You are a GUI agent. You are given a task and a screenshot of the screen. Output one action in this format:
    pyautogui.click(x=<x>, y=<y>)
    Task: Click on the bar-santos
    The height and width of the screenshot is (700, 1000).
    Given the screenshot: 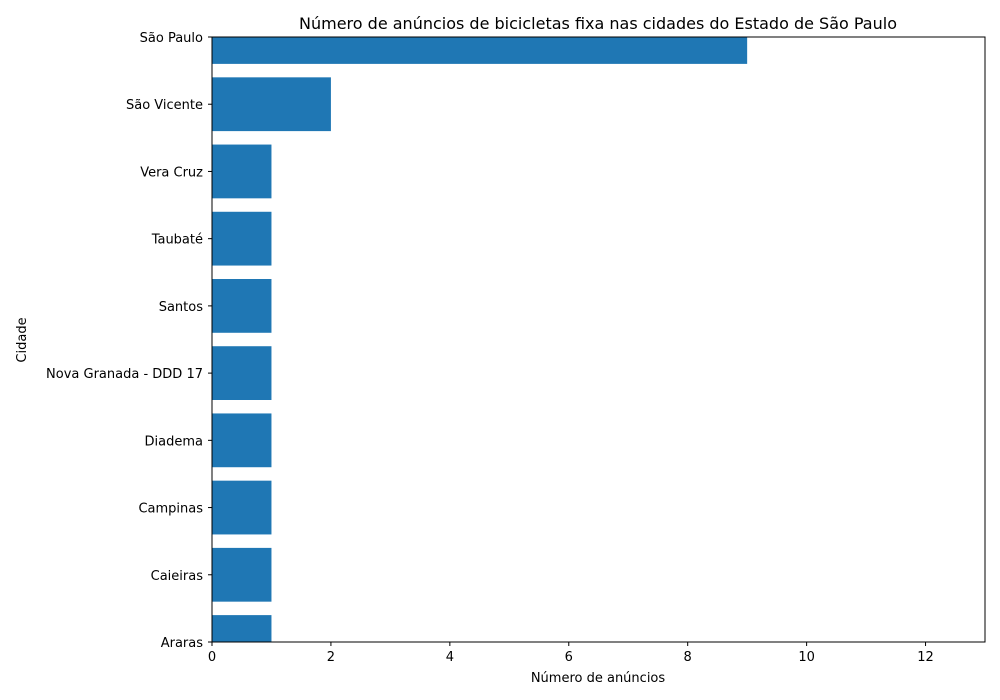 What is the action you would take?
    pyautogui.click(x=242, y=306)
    